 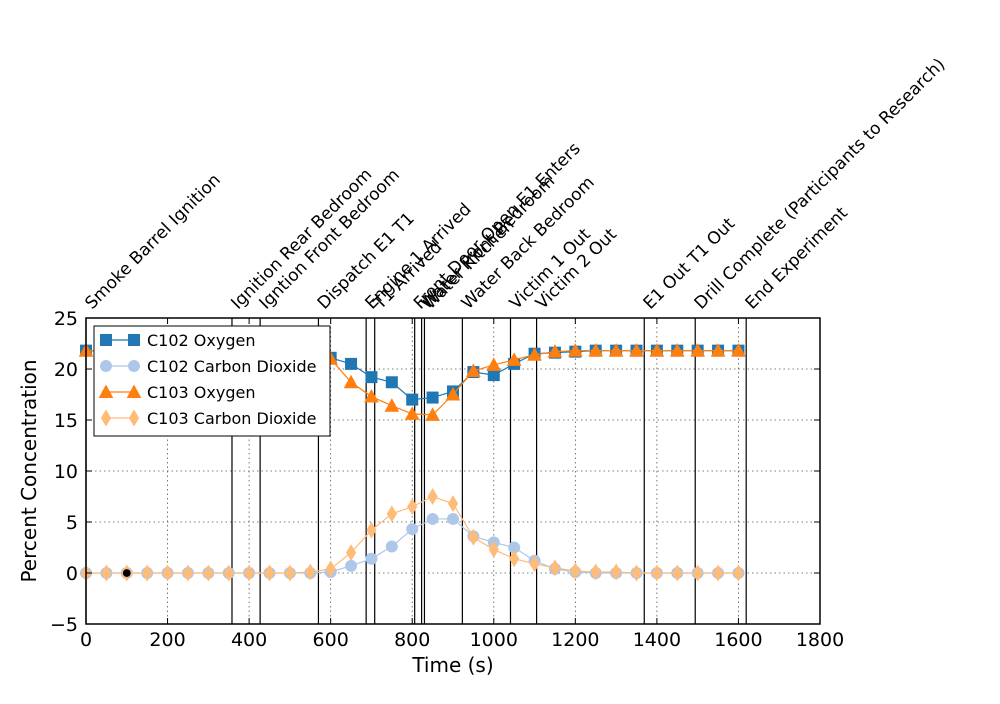 I want to click on y-tick-label: 25, so click(x=66, y=319).